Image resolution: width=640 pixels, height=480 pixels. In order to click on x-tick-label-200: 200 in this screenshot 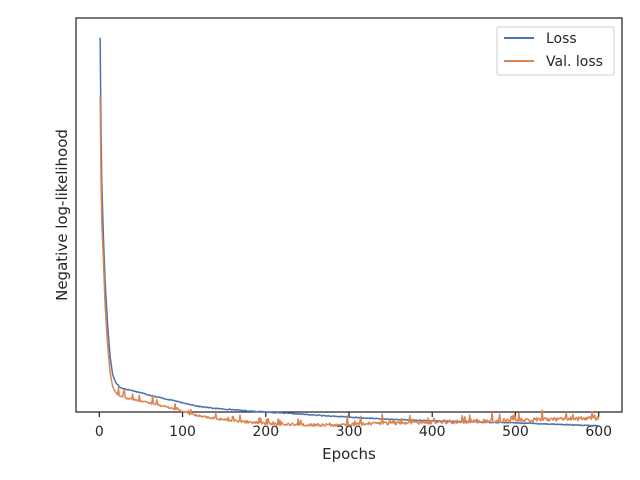, I will do `click(265, 432)`.